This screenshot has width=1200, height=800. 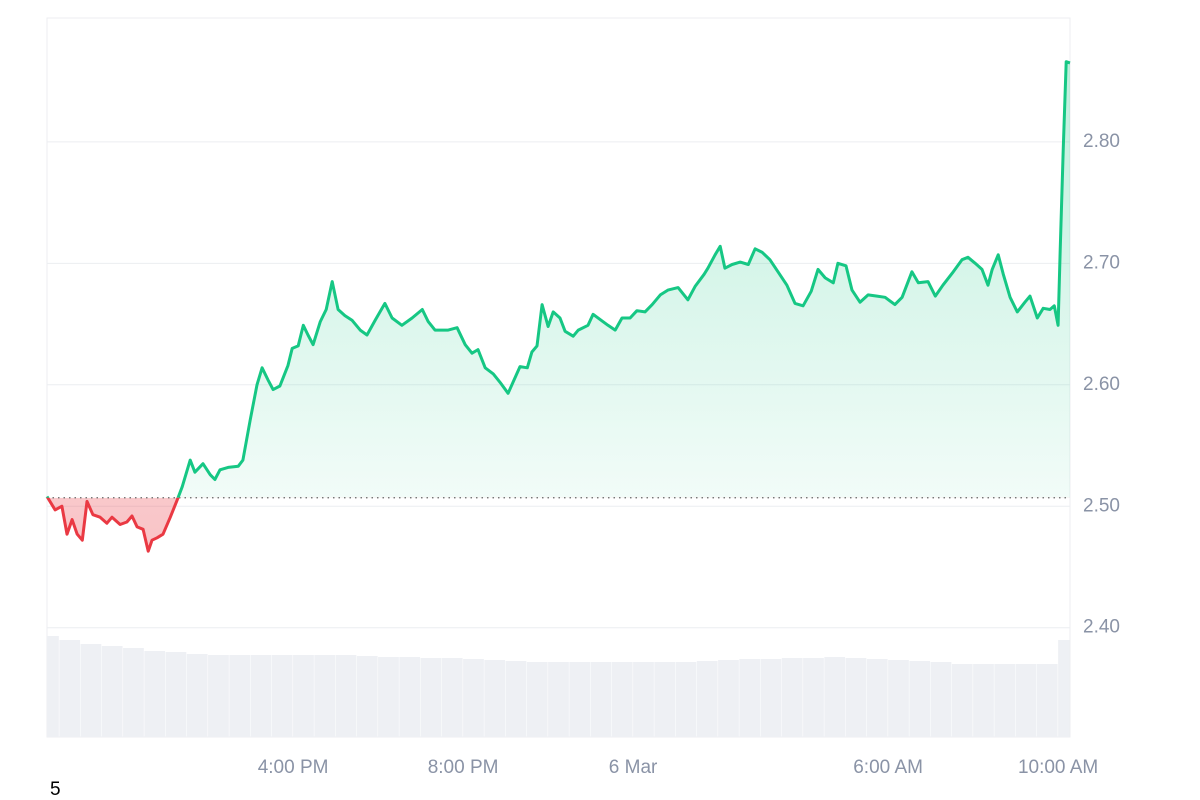 What do you see at coordinates (633, 767) in the screenshot?
I see `x-tick-label: 6 Mar` at bounding box center [633, 767].